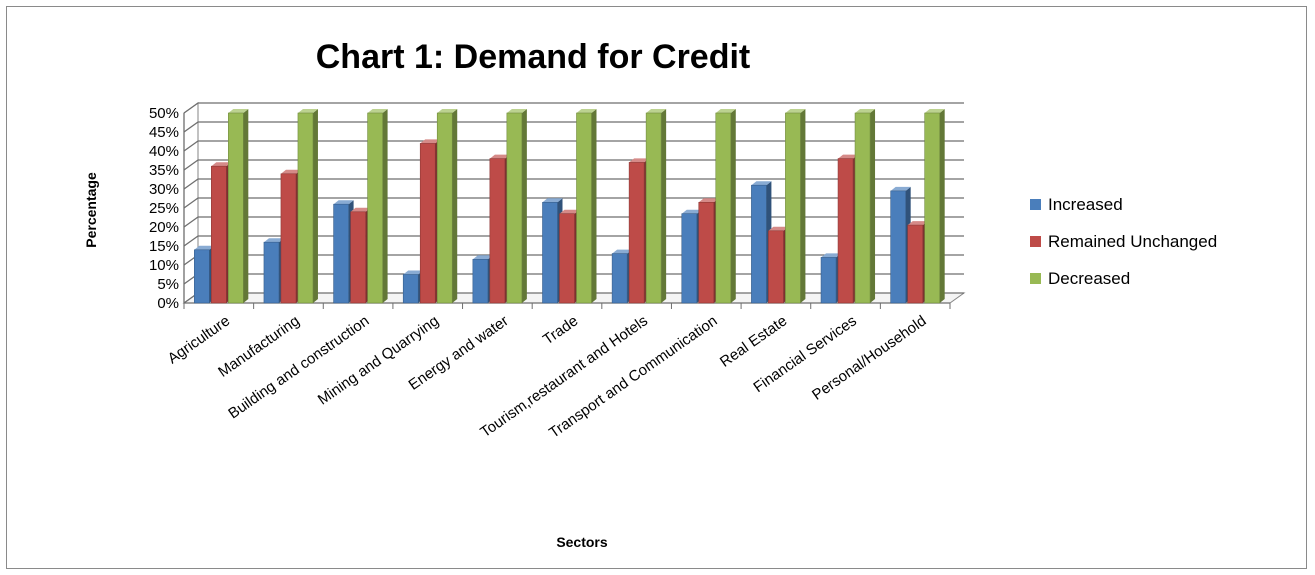 The height and width of the screenshot is (575, 1315). Describe the element at coordinates (533, 57) in the screenshot. I see `chart-title: Chart 1: Demand for Credit` at that location.